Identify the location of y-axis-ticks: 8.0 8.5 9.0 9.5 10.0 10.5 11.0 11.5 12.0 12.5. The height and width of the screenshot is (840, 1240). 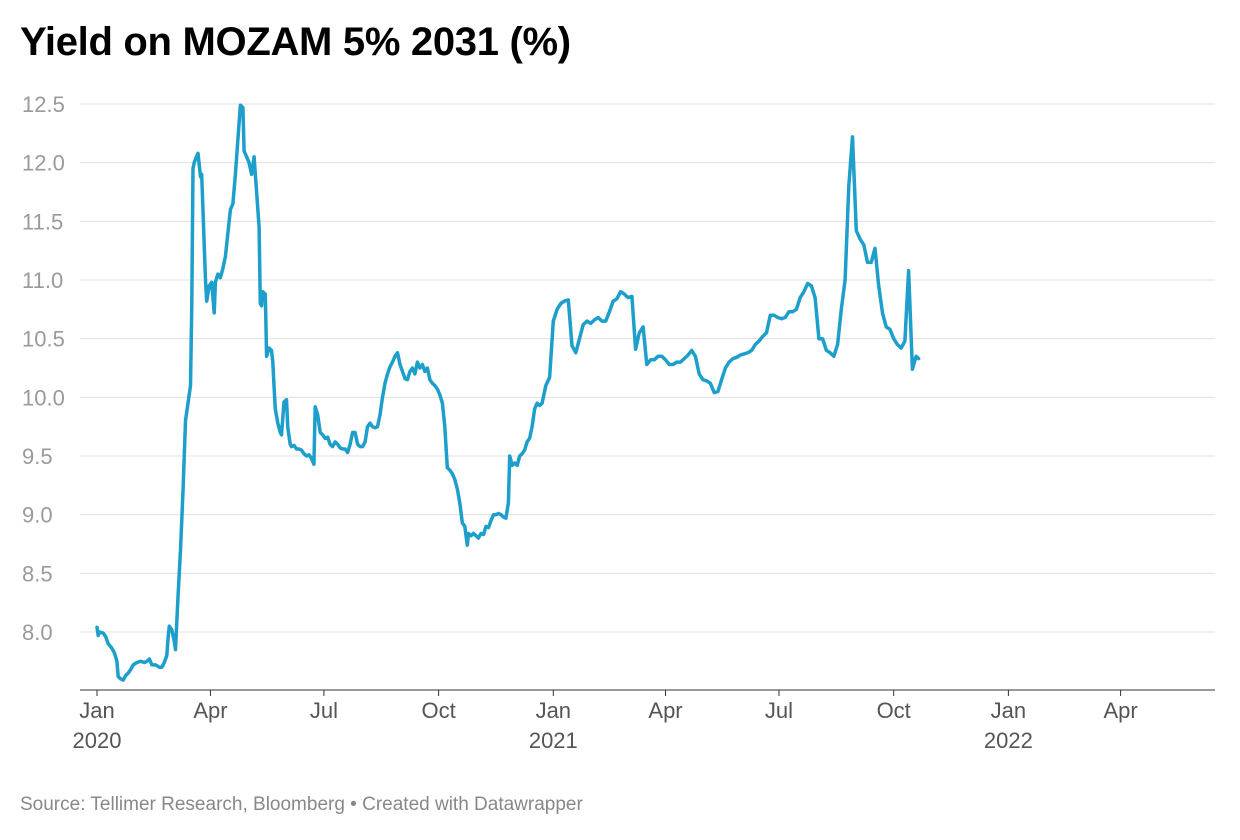
(43, 368).